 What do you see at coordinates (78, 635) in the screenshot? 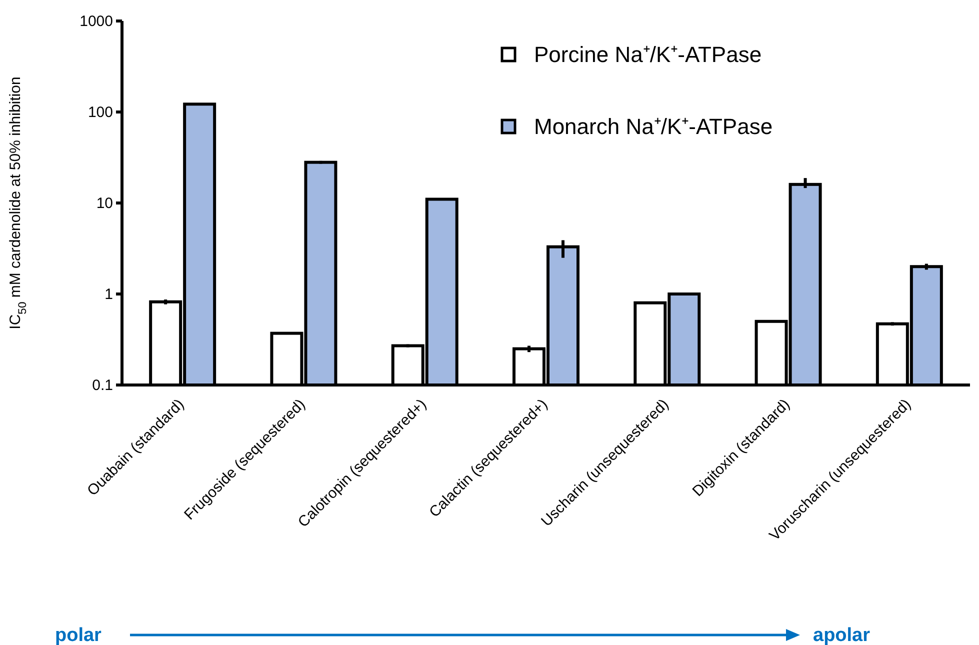
I see `text: polar` at bounding box center [78, 635].